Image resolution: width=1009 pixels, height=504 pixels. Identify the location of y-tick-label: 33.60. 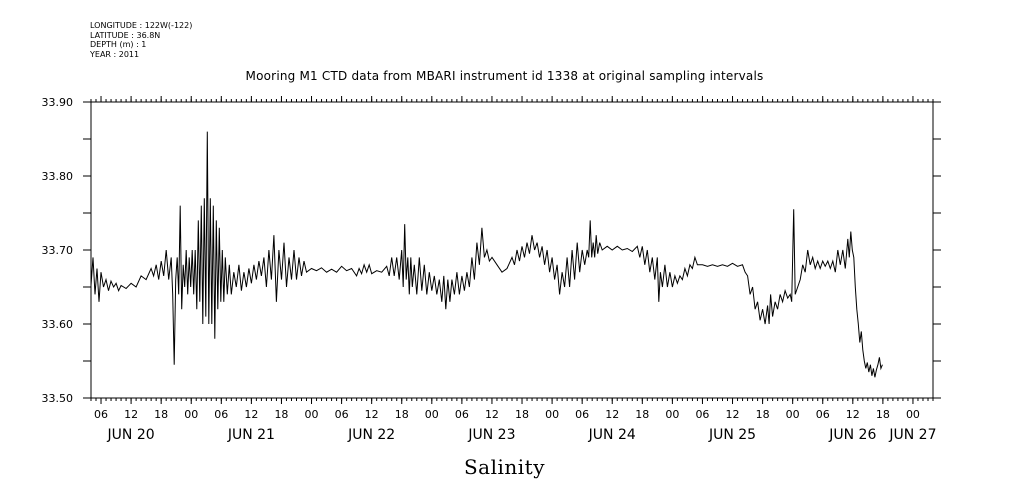
(58, 324).